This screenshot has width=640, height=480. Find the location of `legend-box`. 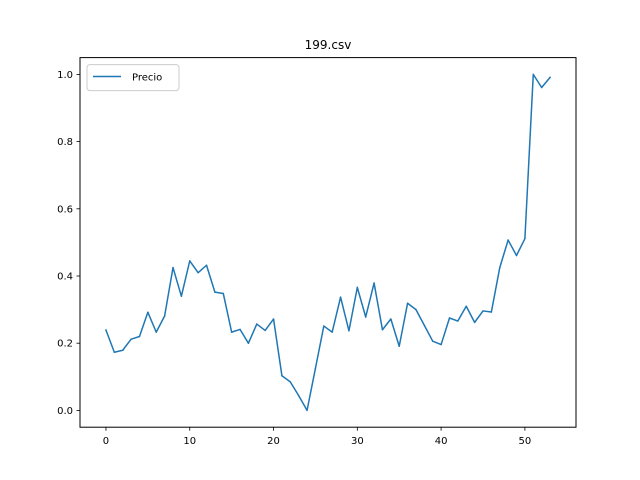

legend-box is located at coordinates (133, 78).